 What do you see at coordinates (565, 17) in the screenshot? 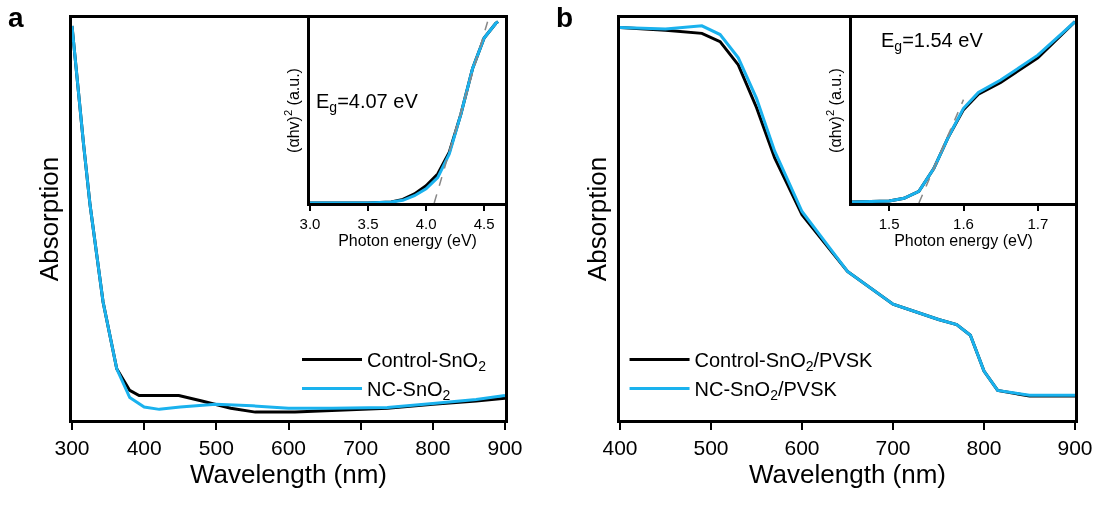
I see `text: b` at bounding box center [565, 17].